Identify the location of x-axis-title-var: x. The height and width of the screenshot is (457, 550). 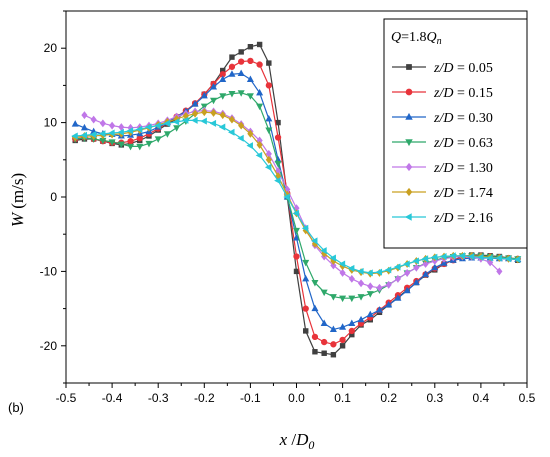
(283, 439).